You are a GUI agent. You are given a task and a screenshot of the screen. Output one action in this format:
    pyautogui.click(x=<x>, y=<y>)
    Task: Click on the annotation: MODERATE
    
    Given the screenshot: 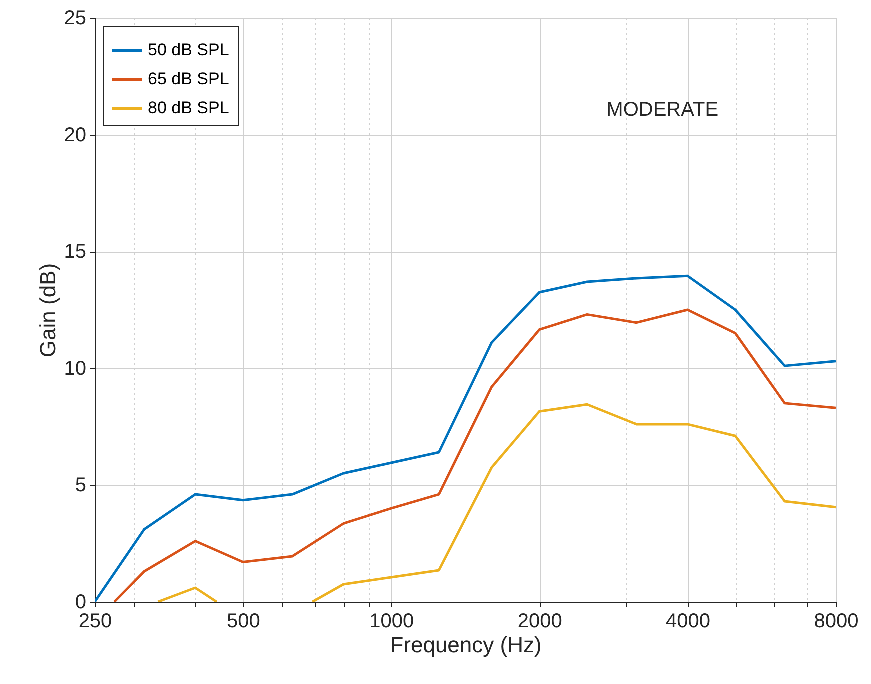 What is the action you would take?
    pyautogui.click(x=662, y=110)
    